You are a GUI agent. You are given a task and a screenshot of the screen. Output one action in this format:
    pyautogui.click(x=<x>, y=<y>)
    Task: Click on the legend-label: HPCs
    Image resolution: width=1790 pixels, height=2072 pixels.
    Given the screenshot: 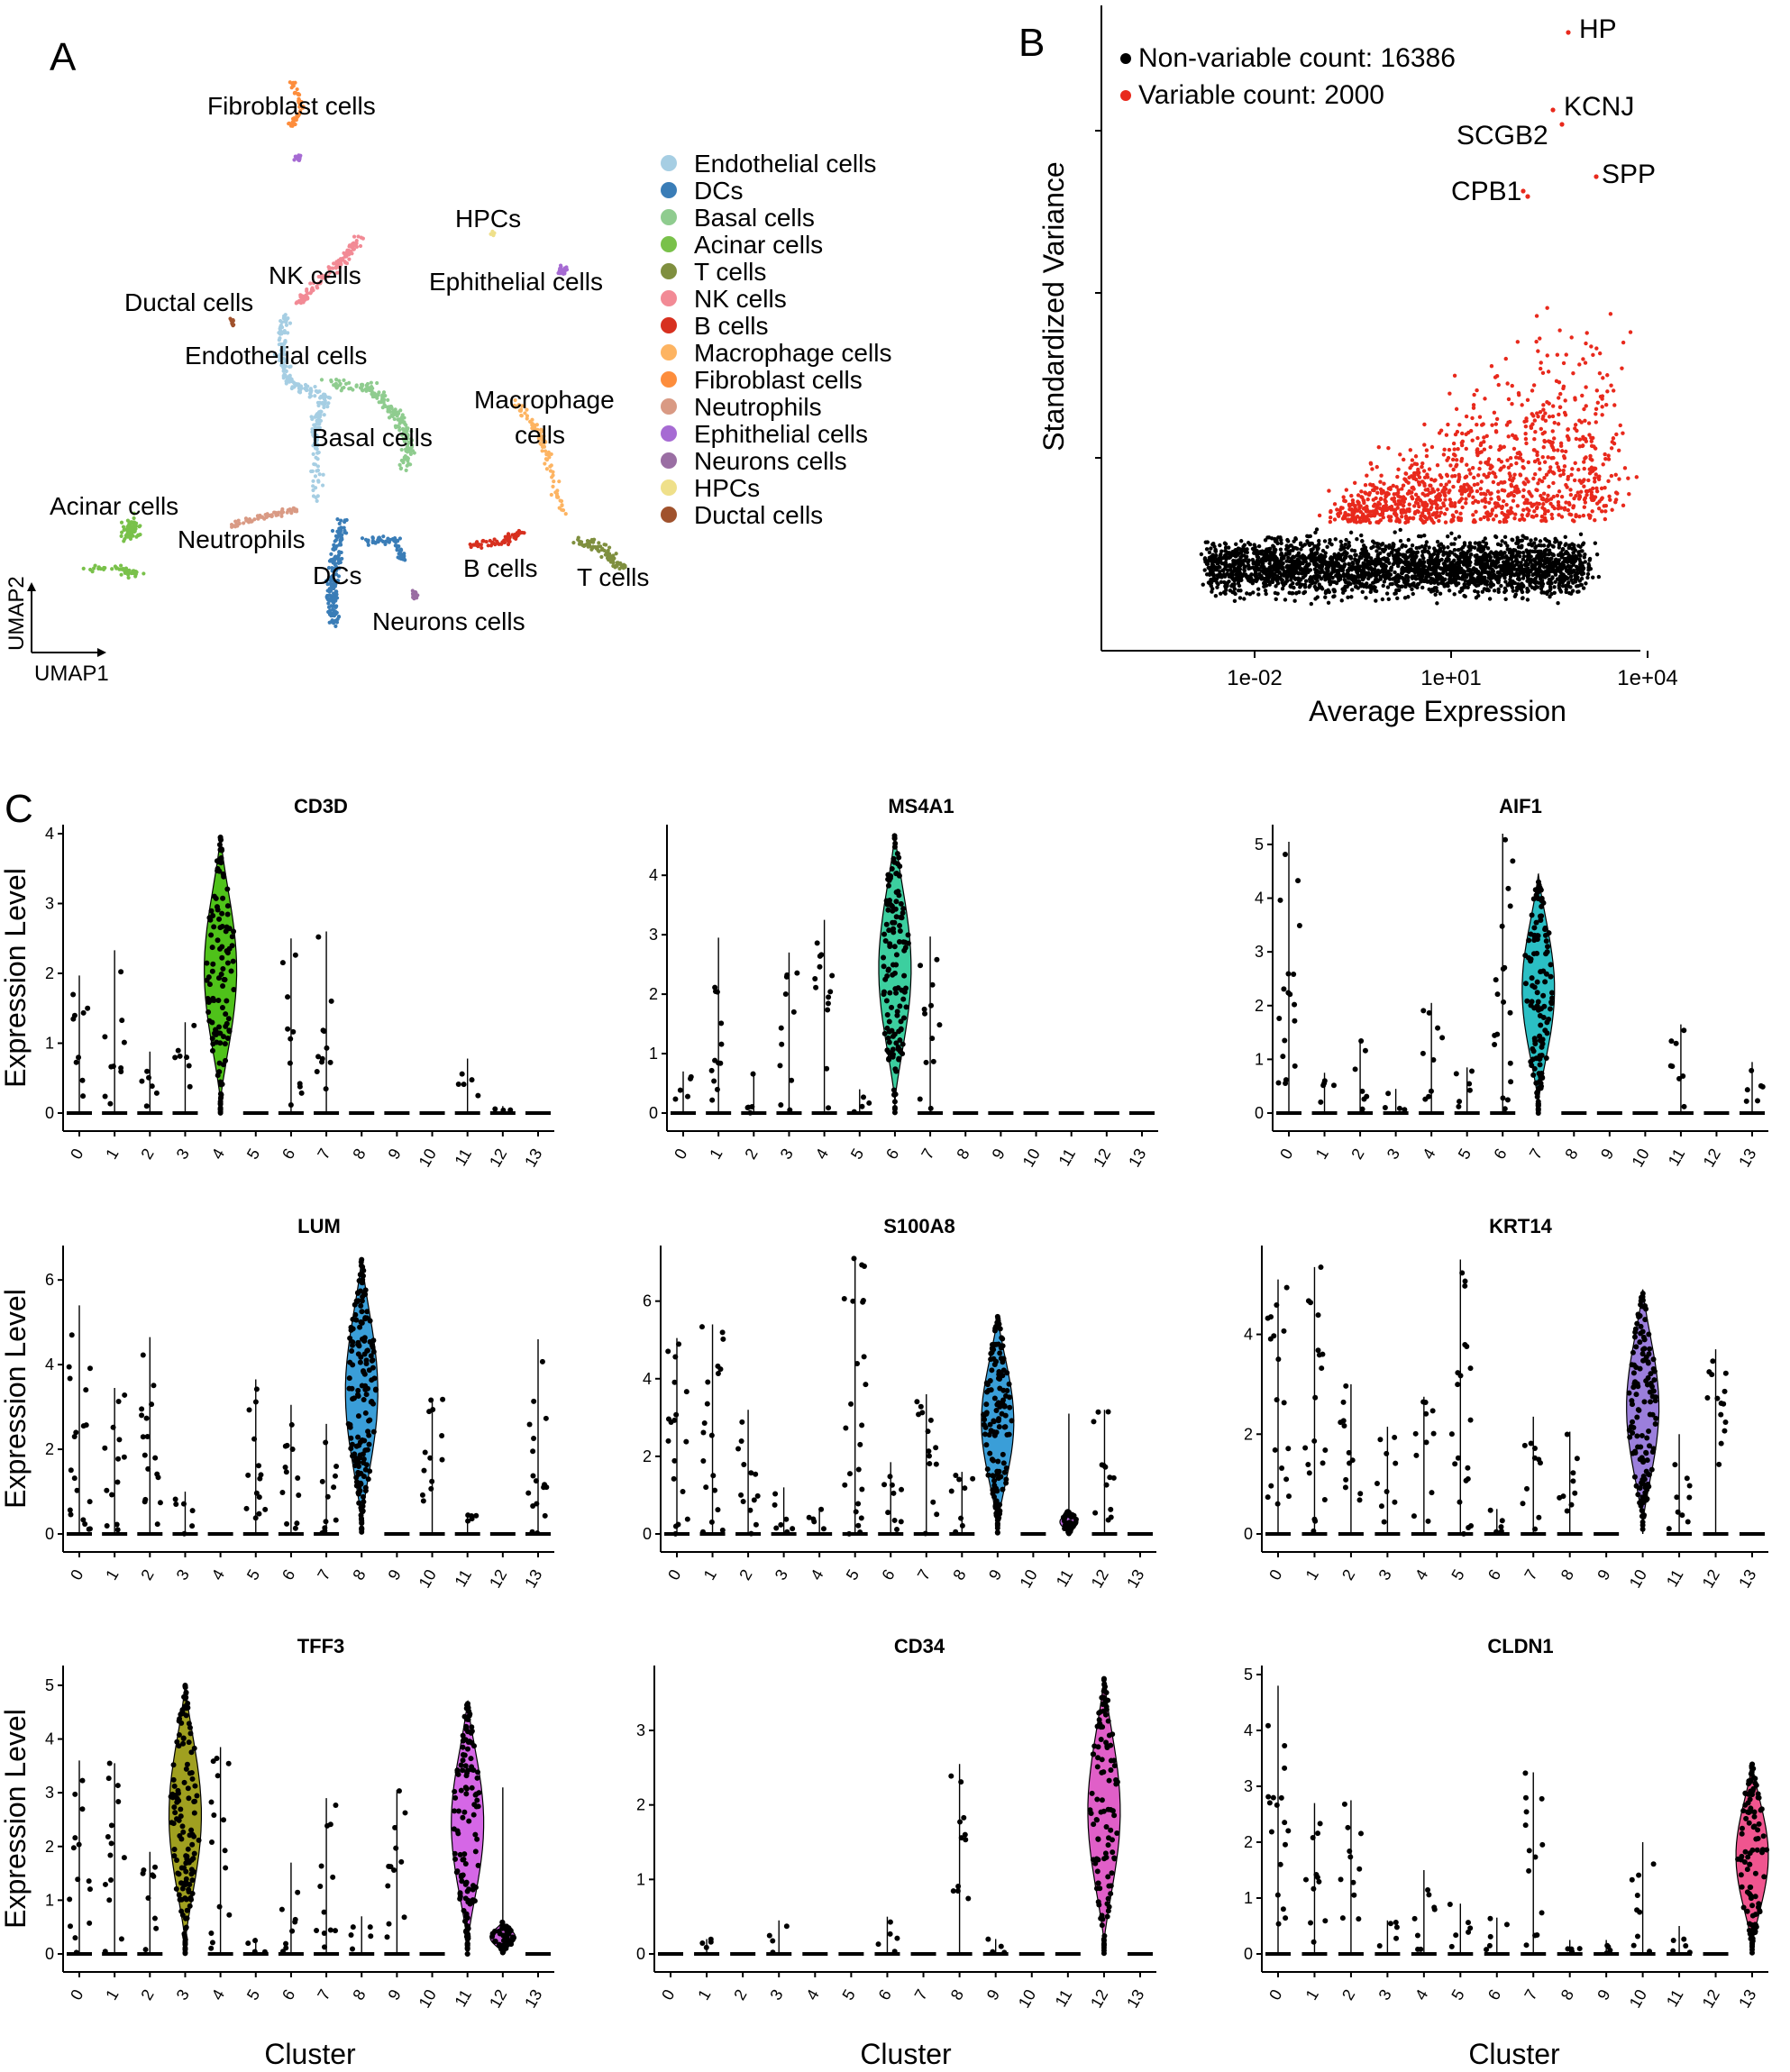 What is the action you would take?
    pyautogui.click(x=727, y=488)
    